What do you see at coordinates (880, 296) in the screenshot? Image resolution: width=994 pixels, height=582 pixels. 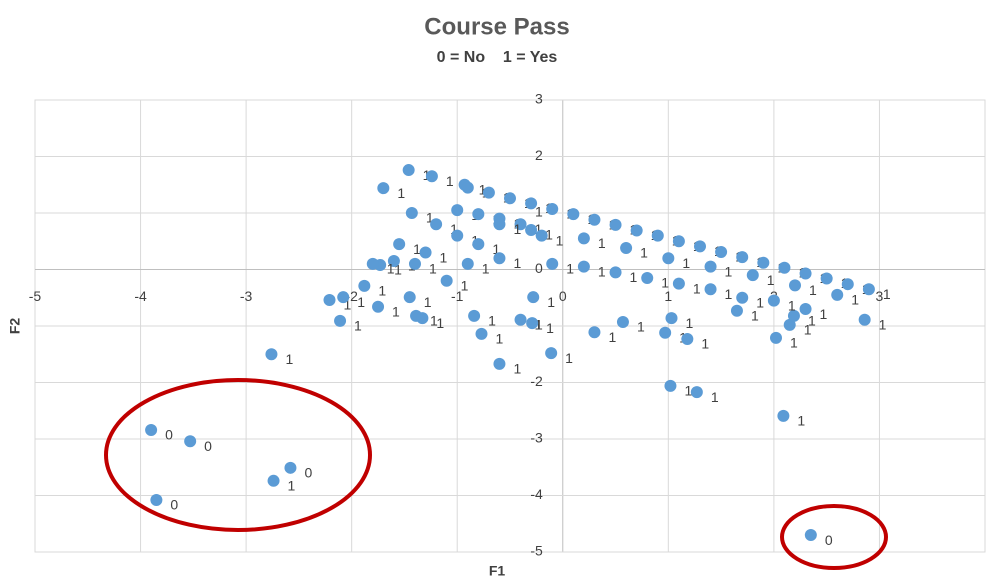 I see `x-tick-label: 3` at bounding box center [880, 296].